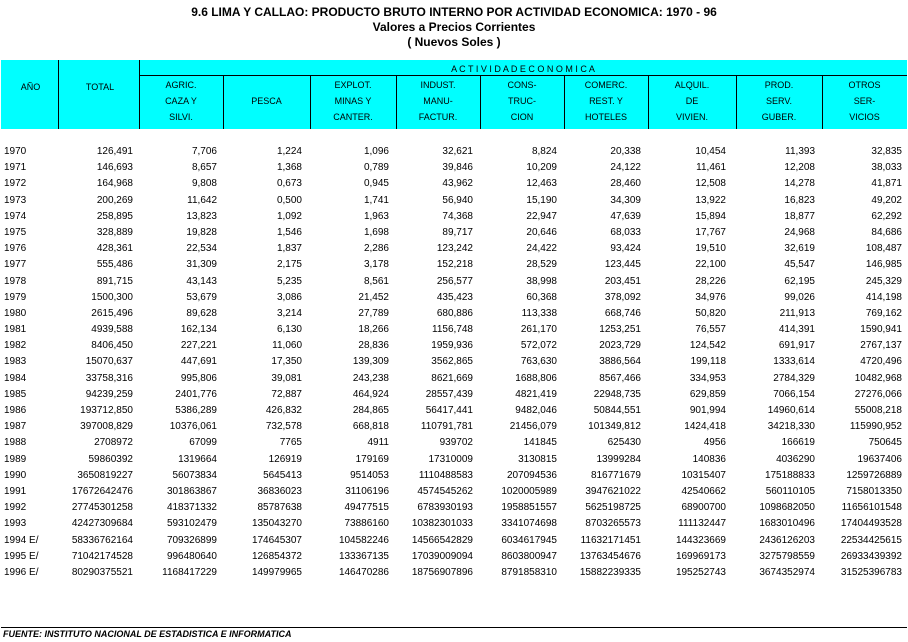  What do you see at coordinates (105, 475) in the screenshot?
I see `value-cell: 3650819227` at bounding box center [105, 475].